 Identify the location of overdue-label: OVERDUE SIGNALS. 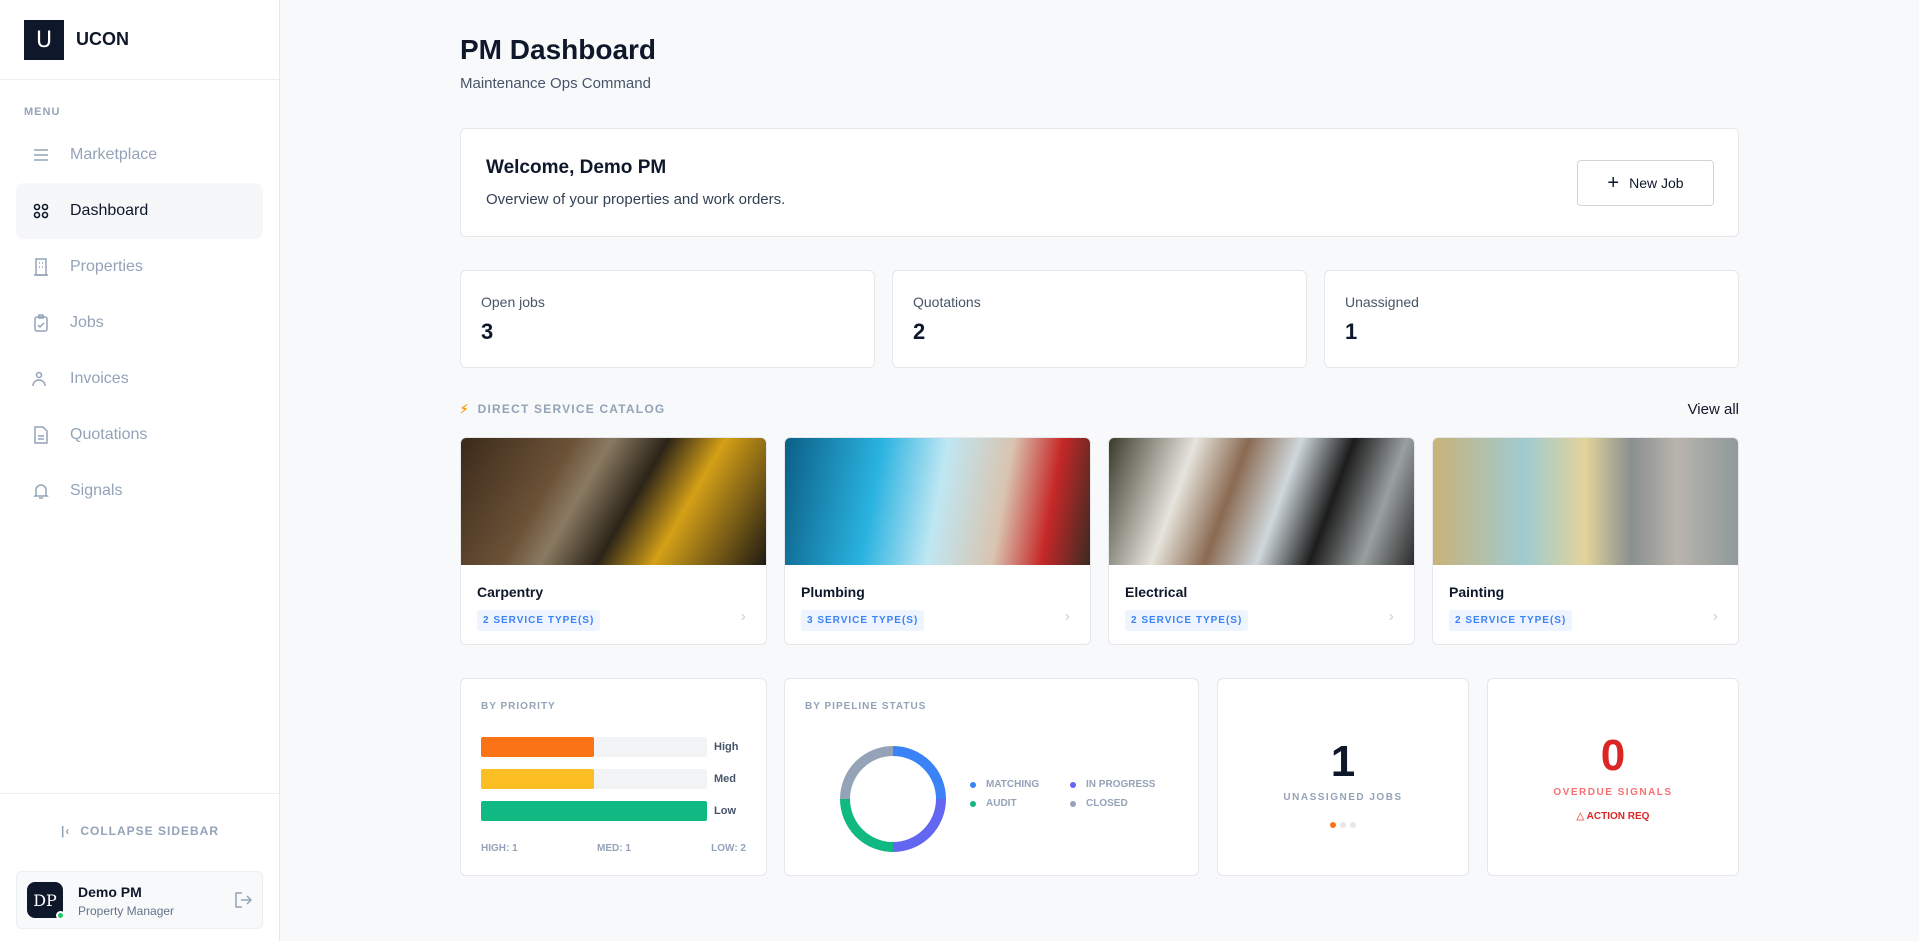
(1613, 792).